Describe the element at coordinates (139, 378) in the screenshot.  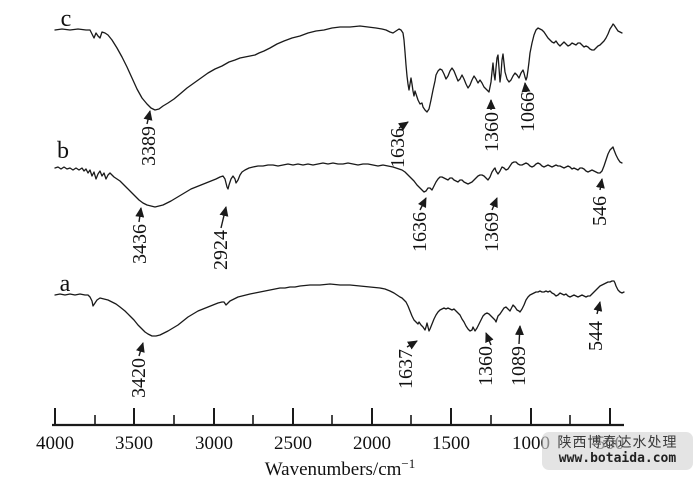
I see `peak-label-3420: 3420` at that location.